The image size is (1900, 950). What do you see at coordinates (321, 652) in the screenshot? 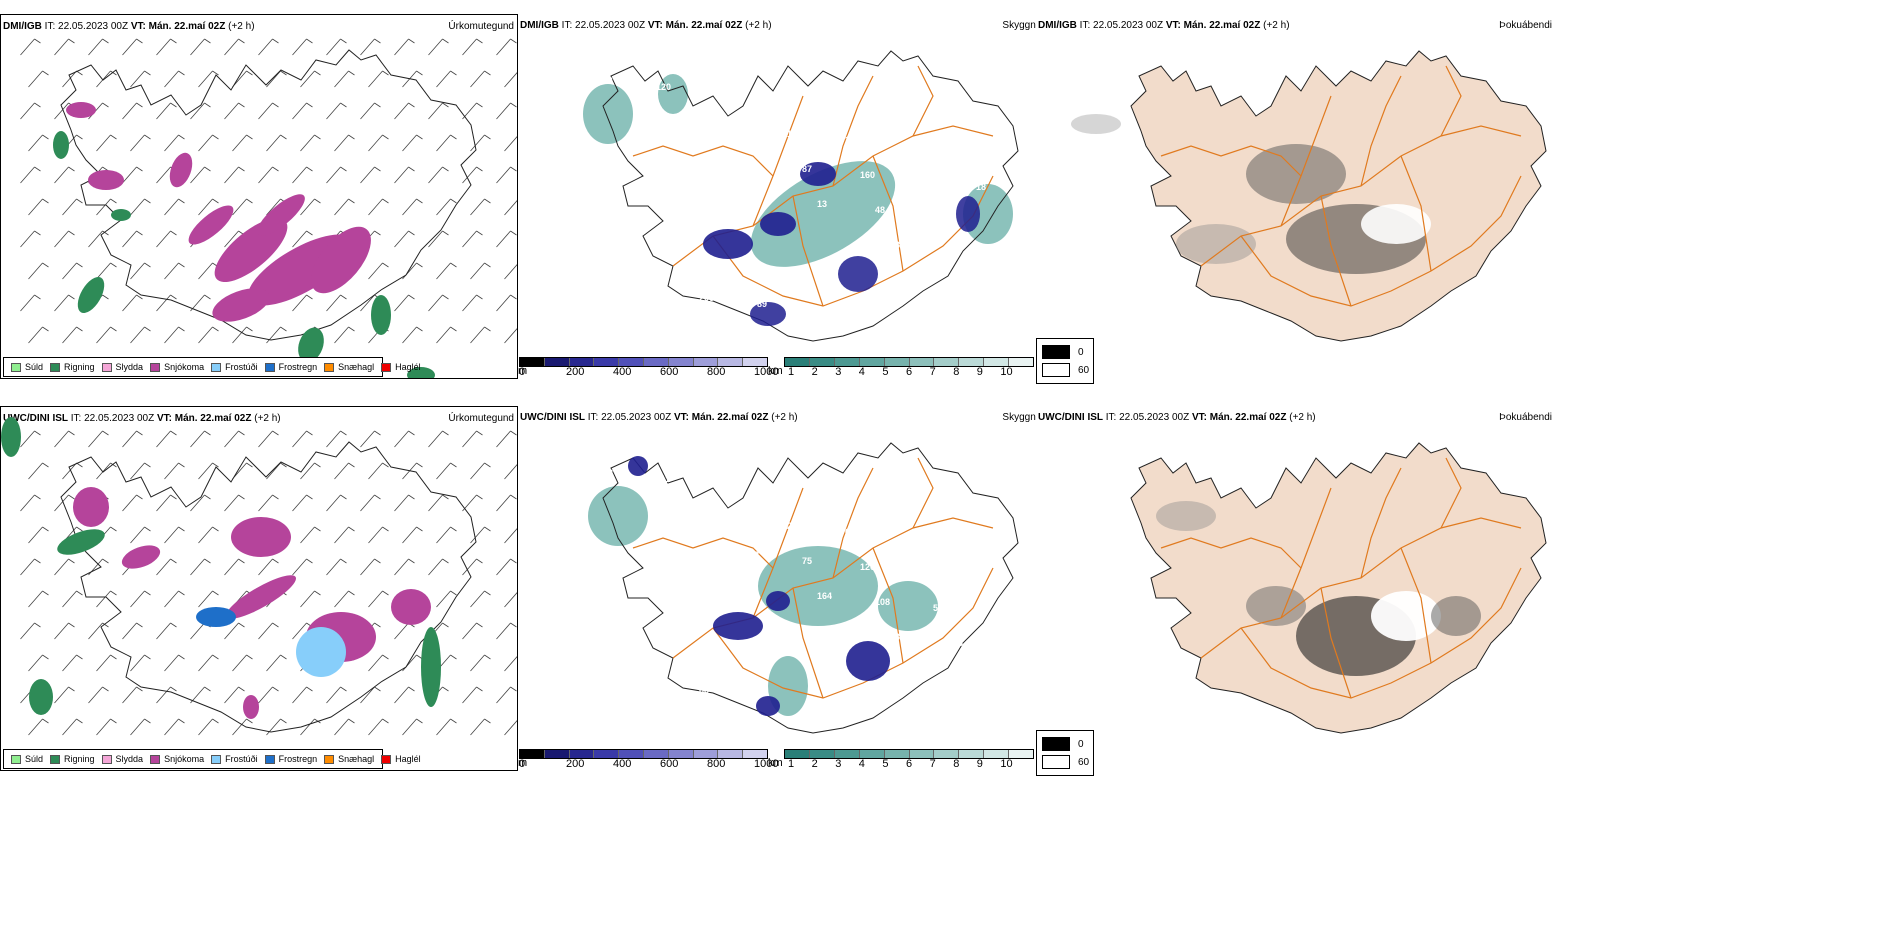
I see `freezing-drizzle-area` at bounding box center [321, 652].